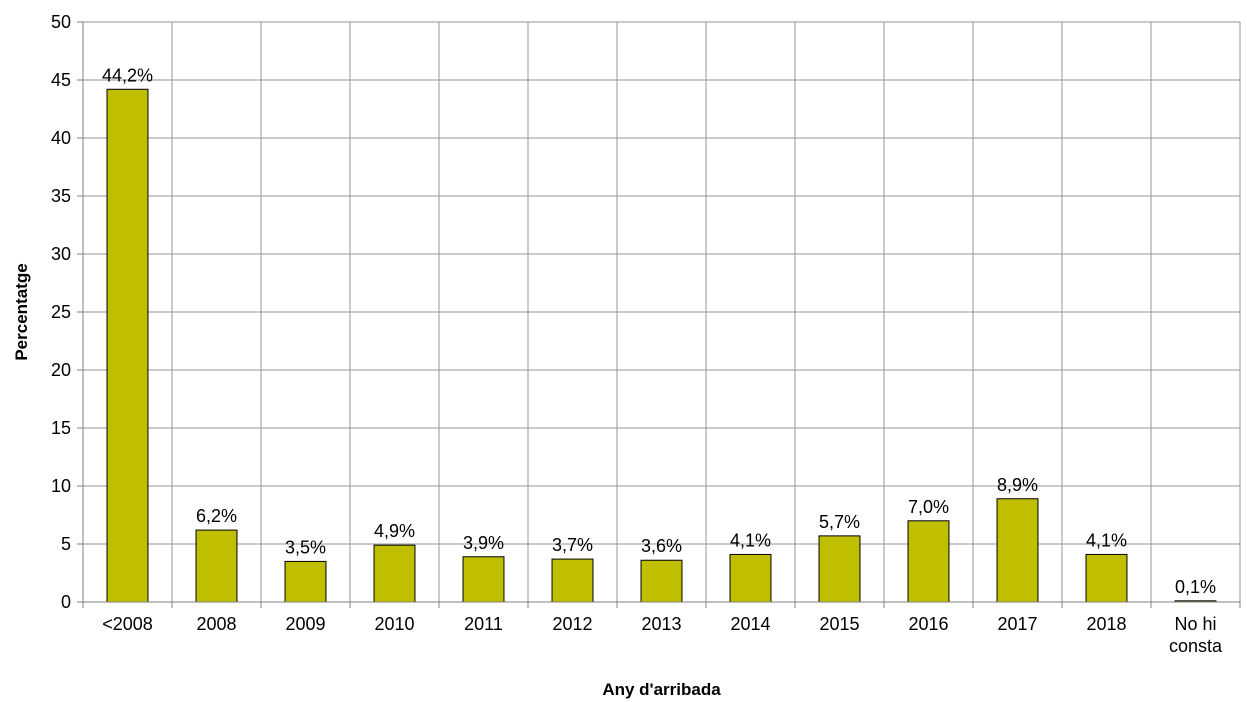 This screenshot has height=702, width=1247. What do you see at coordinates (394, 624) in the screenshot?
I see `x-tick-label: 2010` at bounding box center [394, 624].